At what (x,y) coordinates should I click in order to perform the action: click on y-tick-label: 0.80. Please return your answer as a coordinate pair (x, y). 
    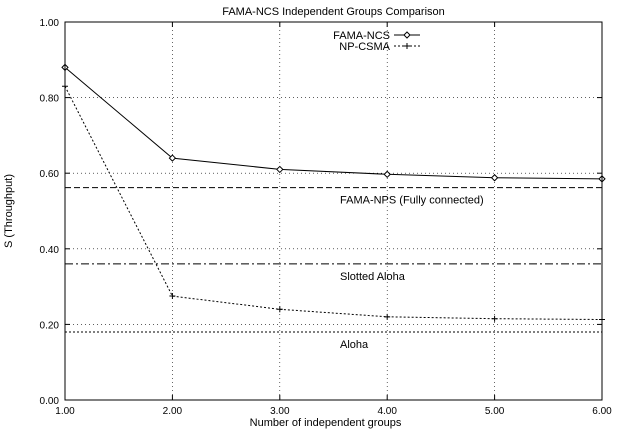
    Looking at the image, I should click on (50, 99).